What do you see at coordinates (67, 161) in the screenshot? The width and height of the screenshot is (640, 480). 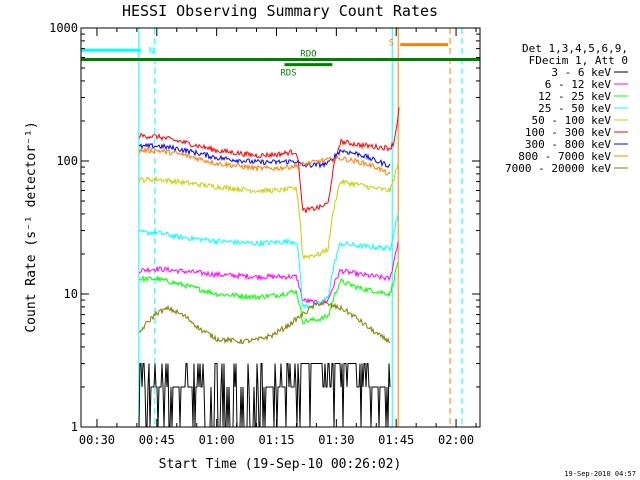 I see `y-tick-label: 100` at bounding box center [67, 161].